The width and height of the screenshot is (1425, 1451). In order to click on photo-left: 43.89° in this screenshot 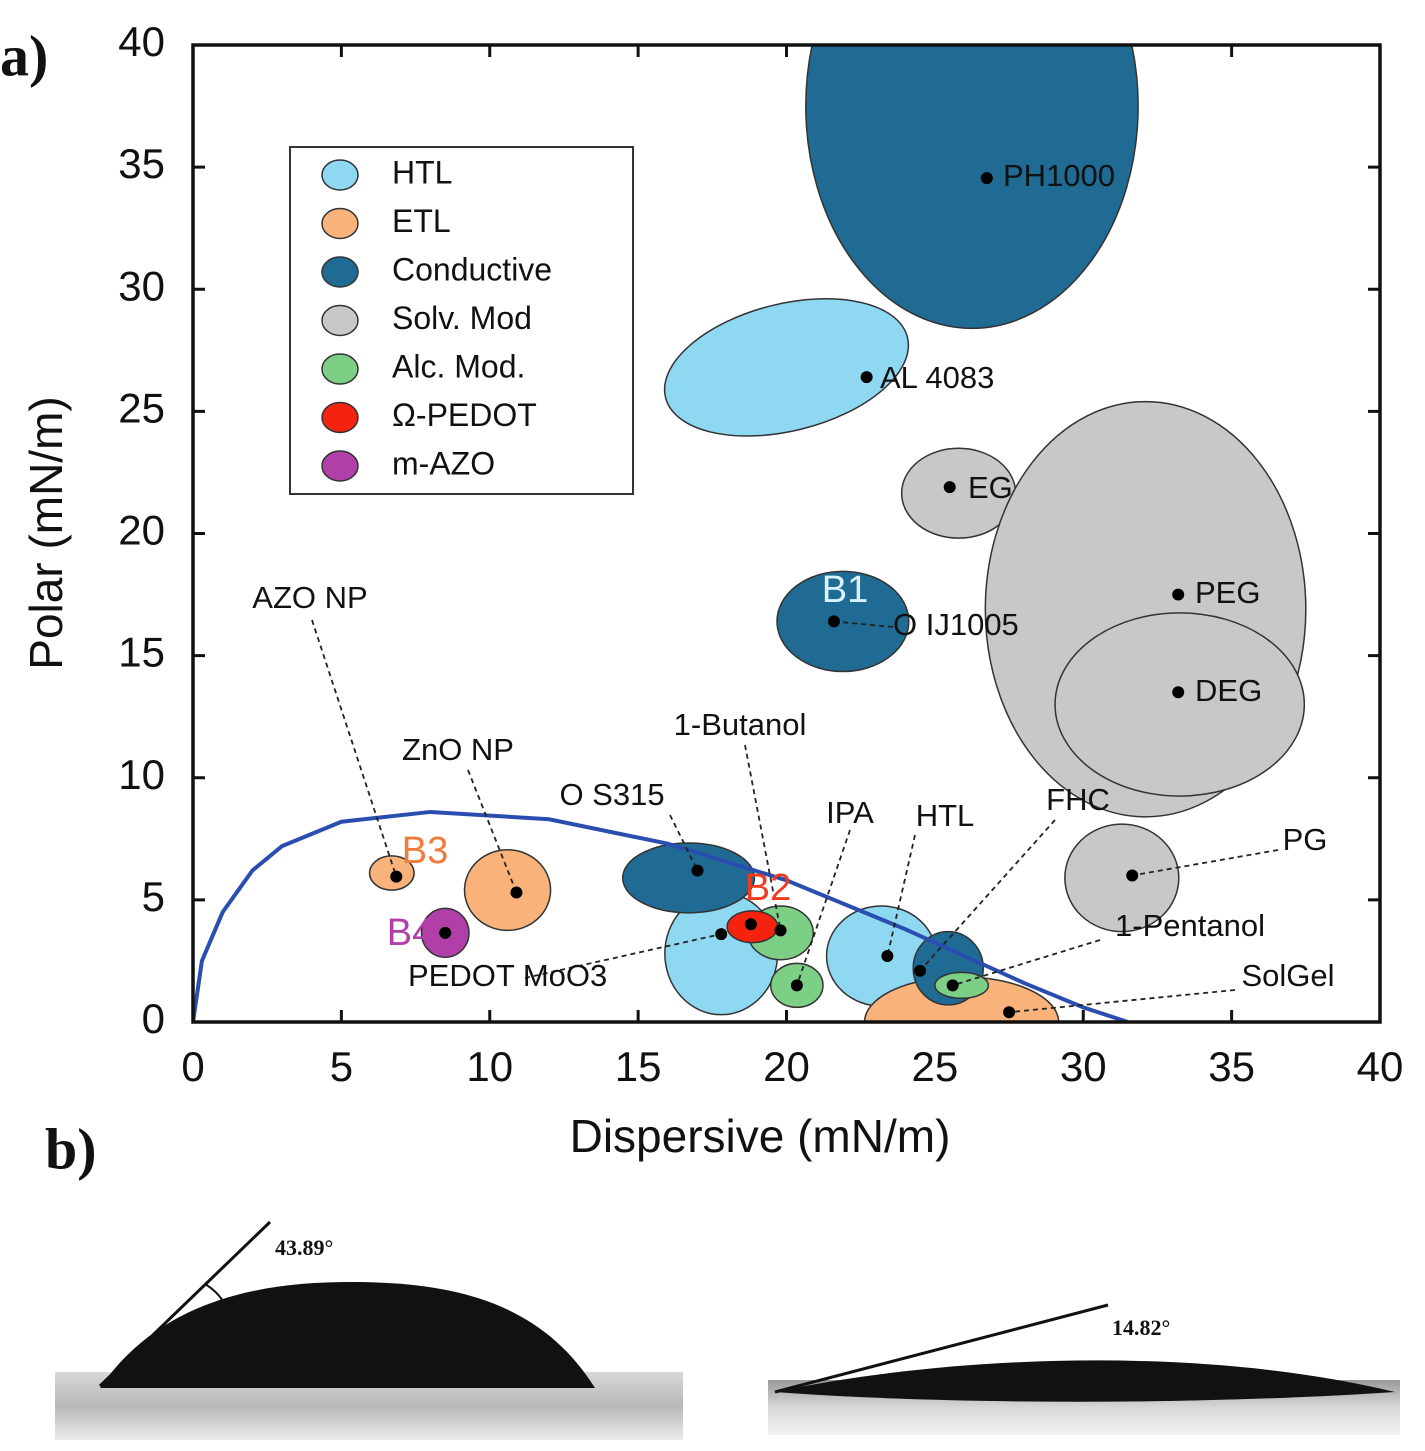, I will do `click(369, 1330)`.